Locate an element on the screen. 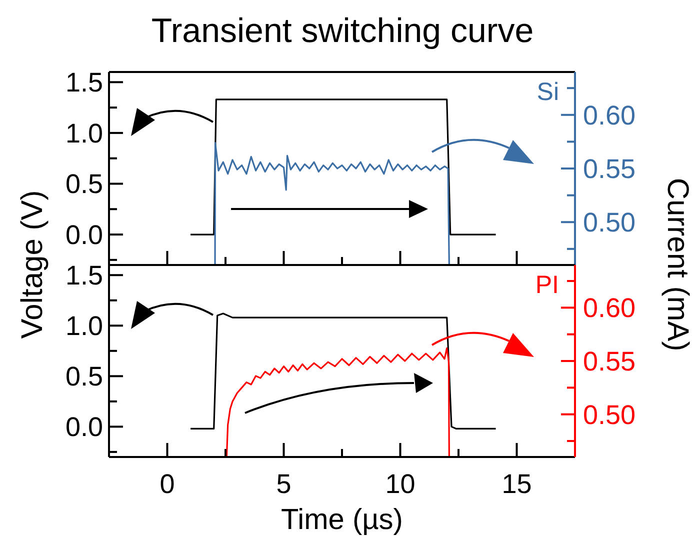  x-tick-label: 10 is located at coordinates (400, 484).